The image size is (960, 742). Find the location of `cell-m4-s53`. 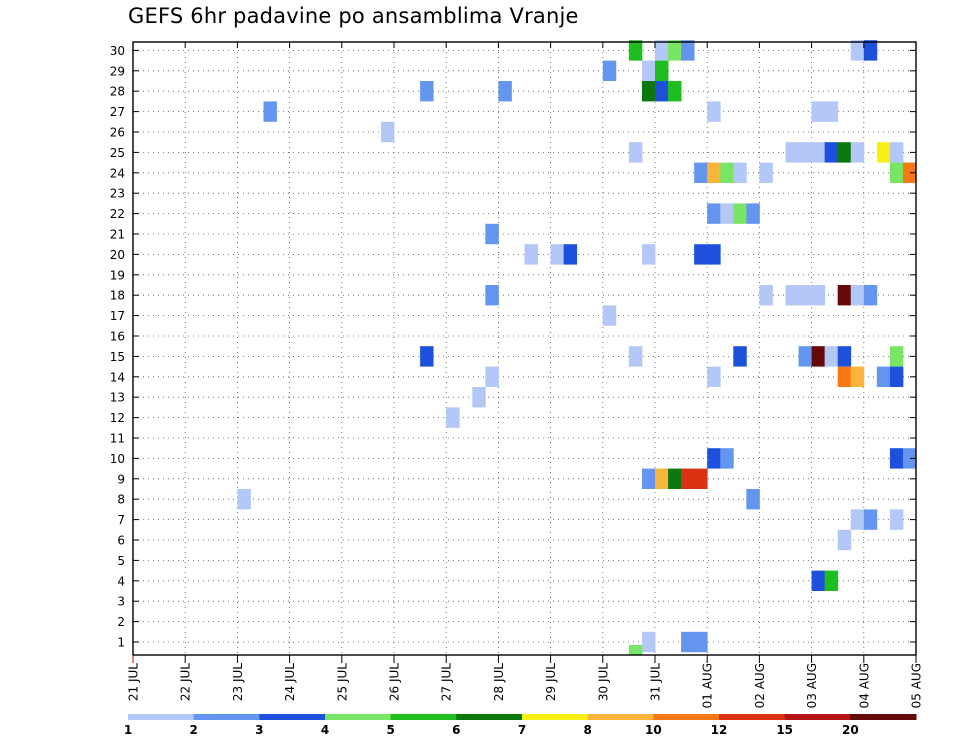

cell-m4-s53 is located at coordinates (831, 580).